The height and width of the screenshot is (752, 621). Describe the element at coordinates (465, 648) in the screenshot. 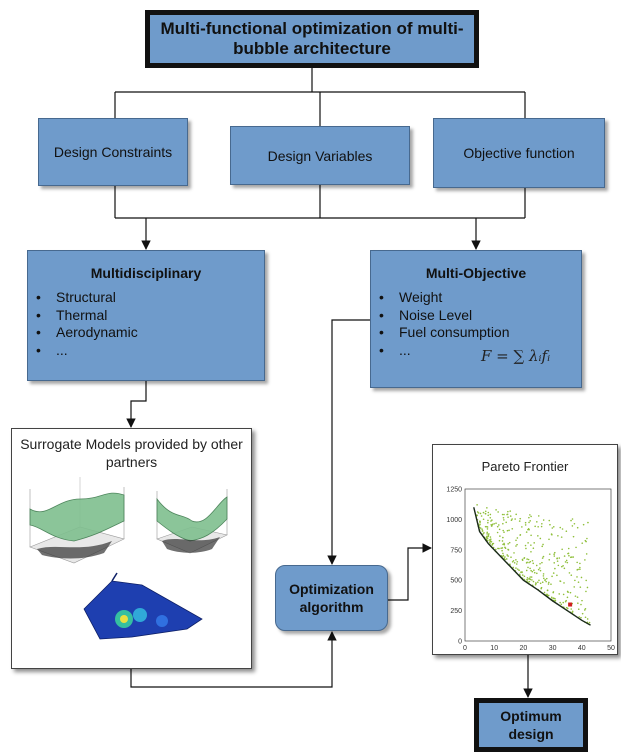

I see `x-tick-label: 0` at that location.